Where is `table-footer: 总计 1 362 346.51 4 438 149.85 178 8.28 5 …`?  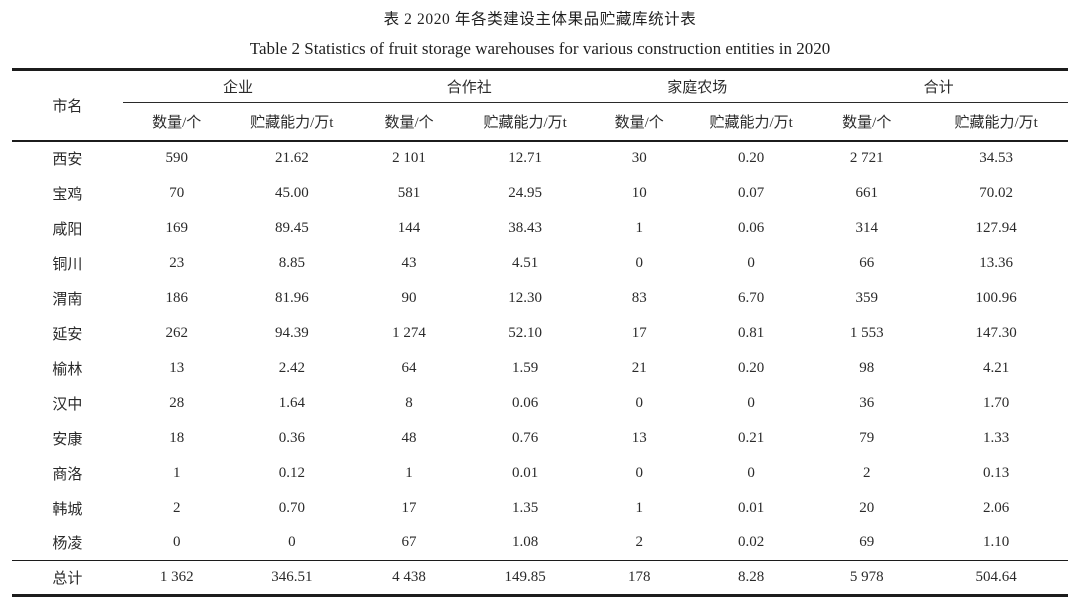 table-footer: 总计 1 362 346.51 4 438 149.85 178 8.28 5 … is located at coordinates (540, 578).